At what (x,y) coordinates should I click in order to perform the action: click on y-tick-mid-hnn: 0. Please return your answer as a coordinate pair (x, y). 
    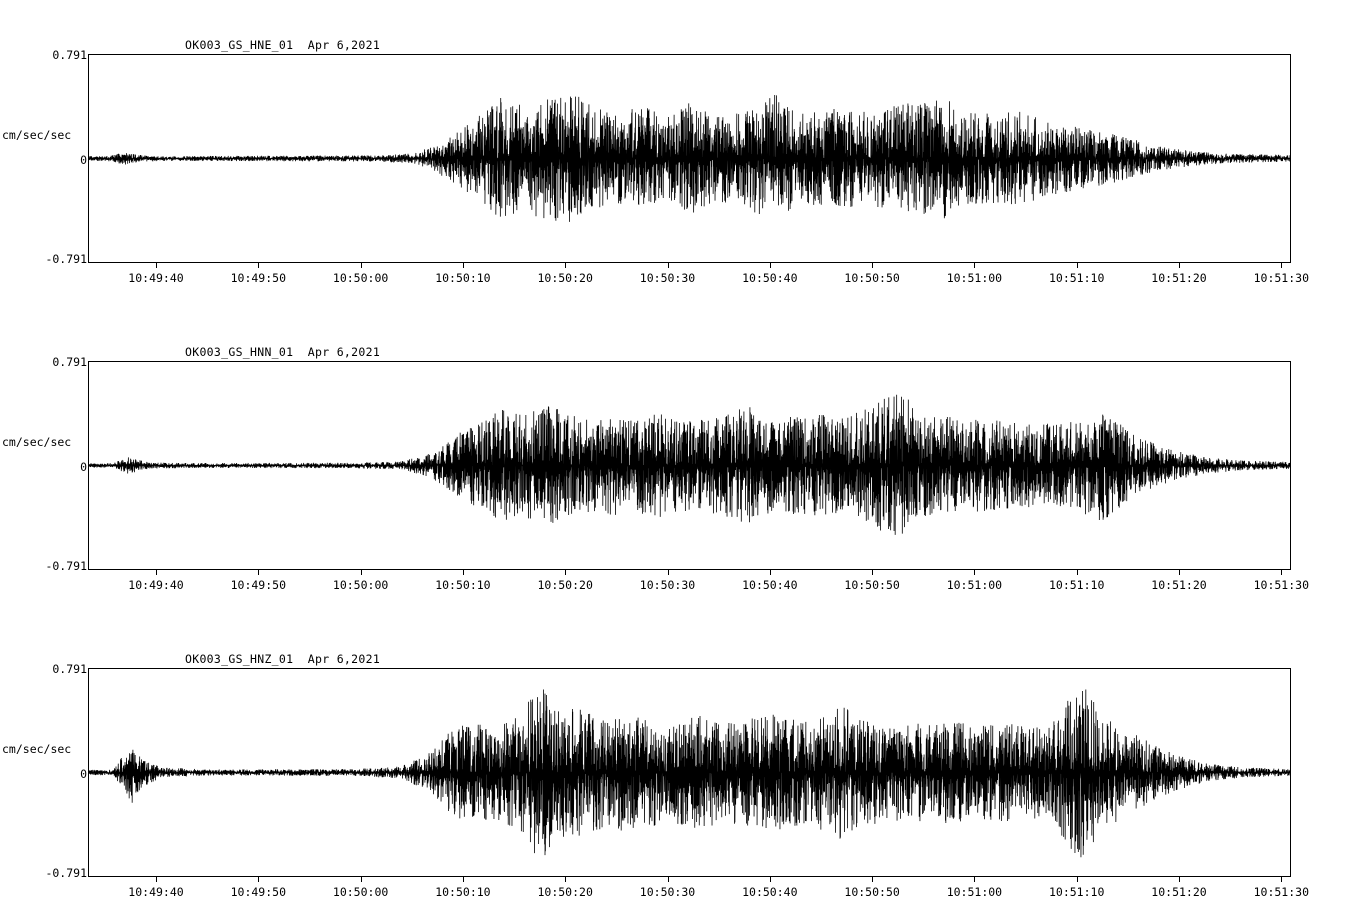
    Looking at the image, I should click on (83, 467).